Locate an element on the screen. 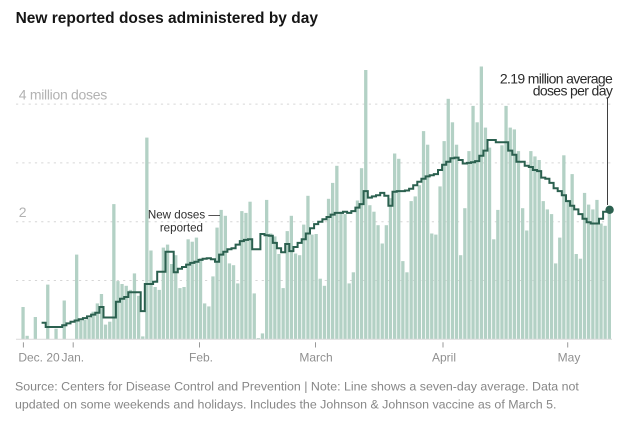  svg-text: May is located at coordinates (569, 358).